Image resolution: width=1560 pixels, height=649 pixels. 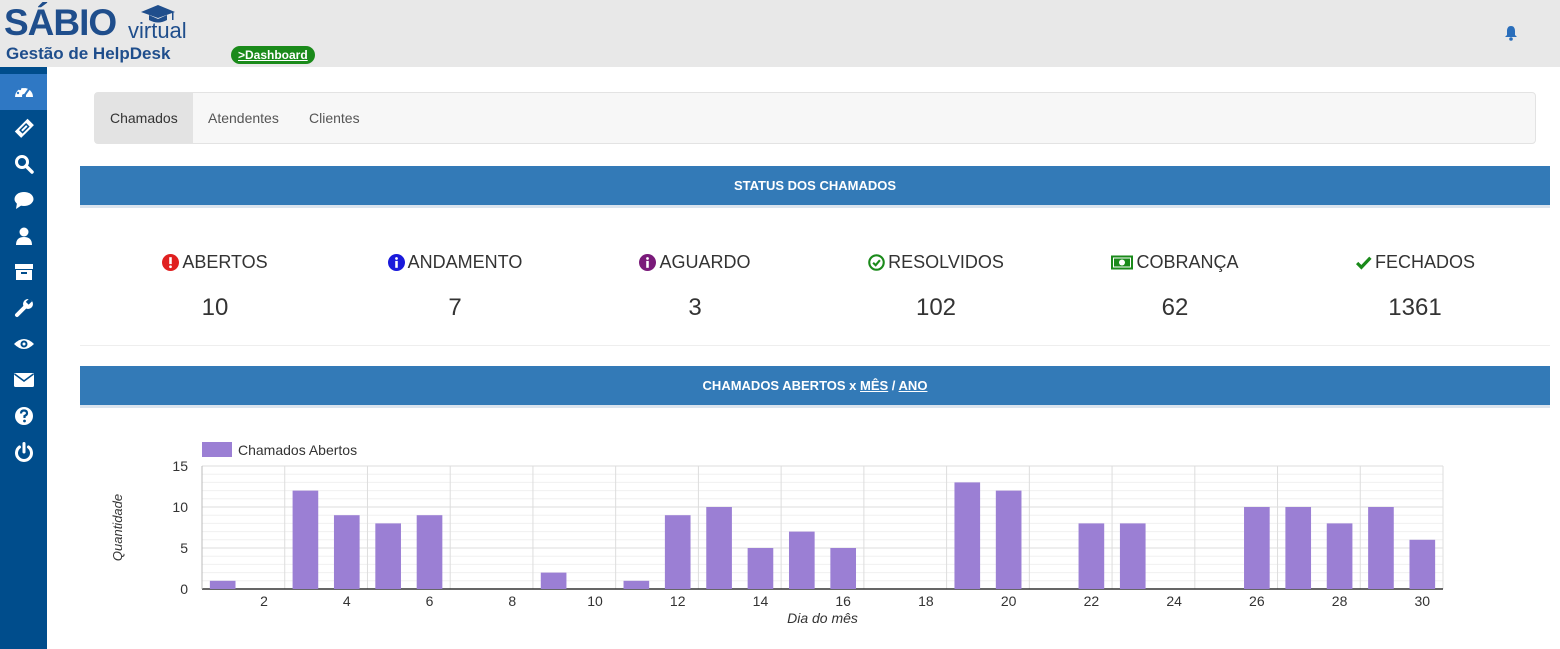 I want to click on search-icon, so click(x=24, y=164).